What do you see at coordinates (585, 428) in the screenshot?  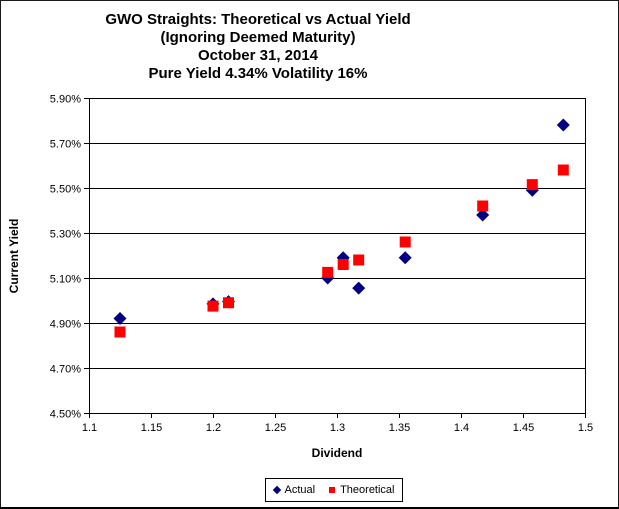 I see `x-tick-label: 1.5` at bounding box center [585, 428].